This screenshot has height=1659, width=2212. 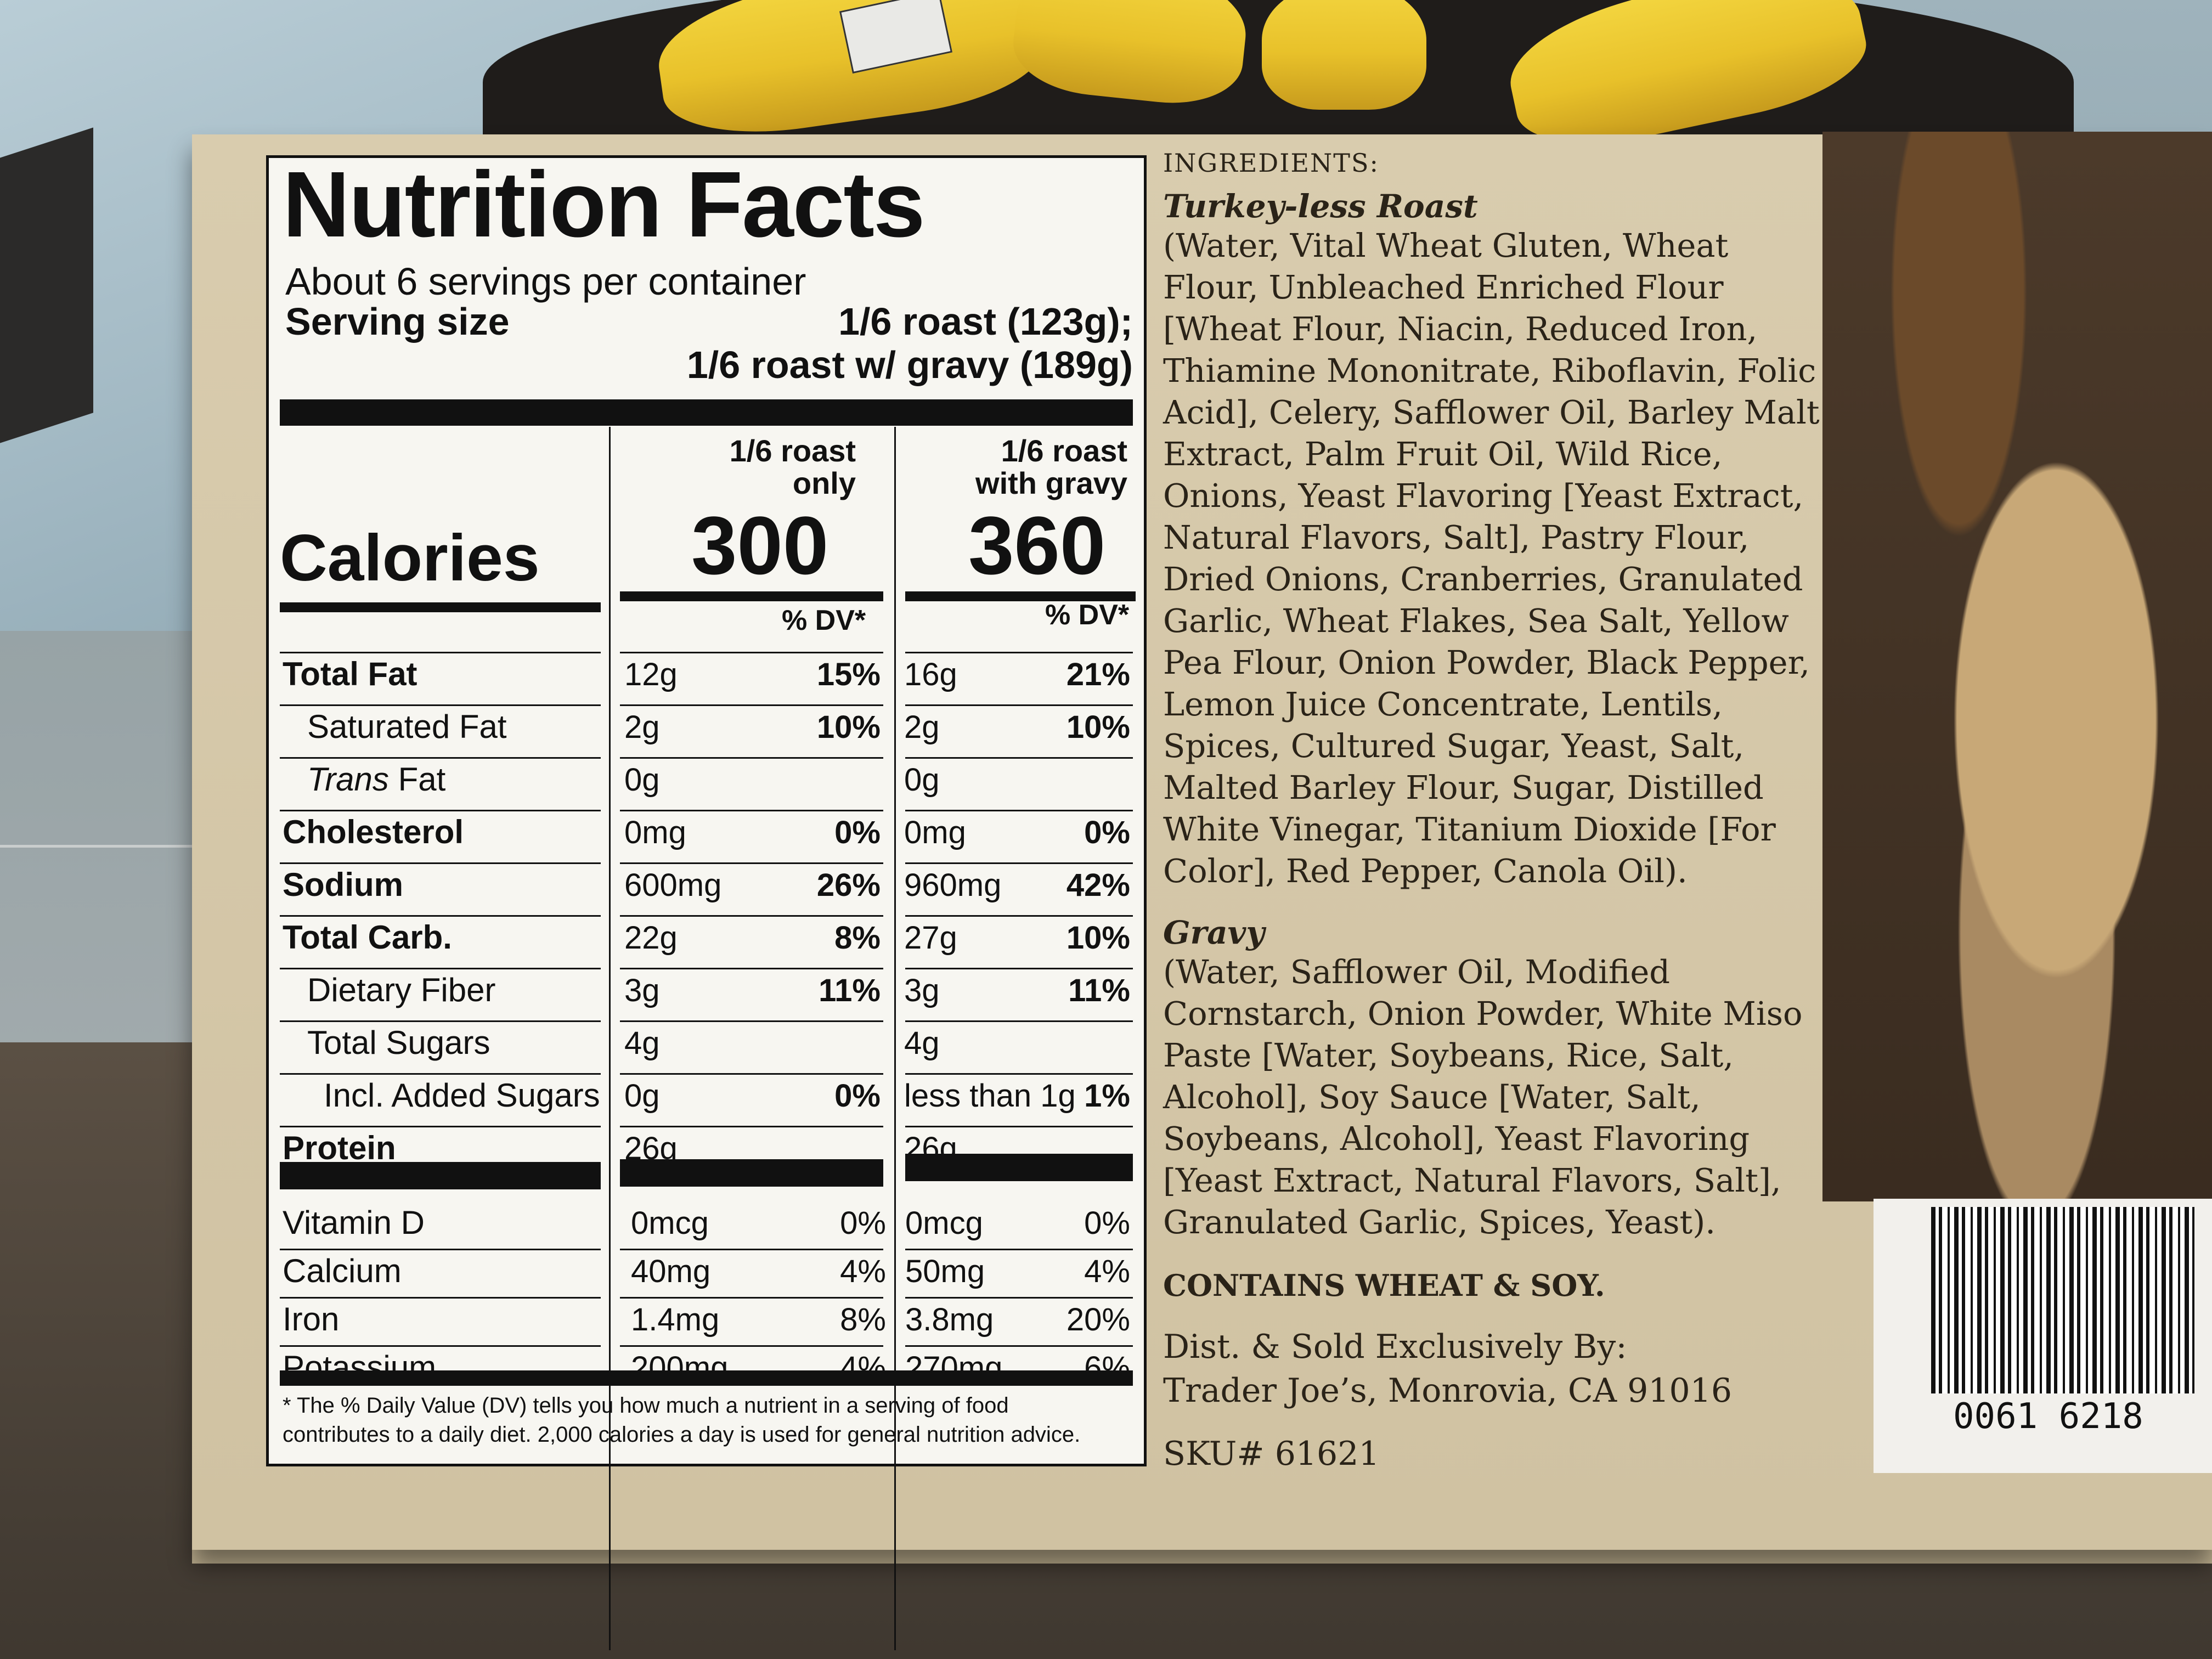 I want to click on dark-object, so click(x=46, y=285).